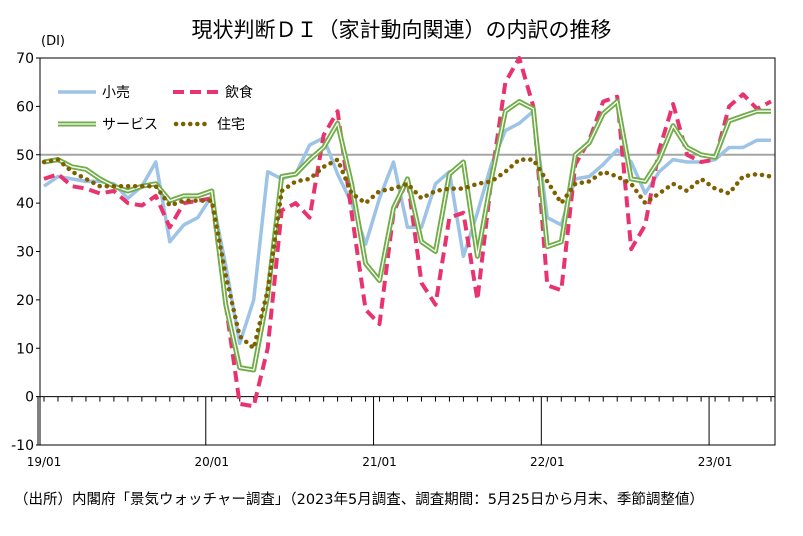  What do you see at coordinates (213, 92) in the screenshot?
I see `legend-item-2: 飲食` at bounding box center [213, 92].